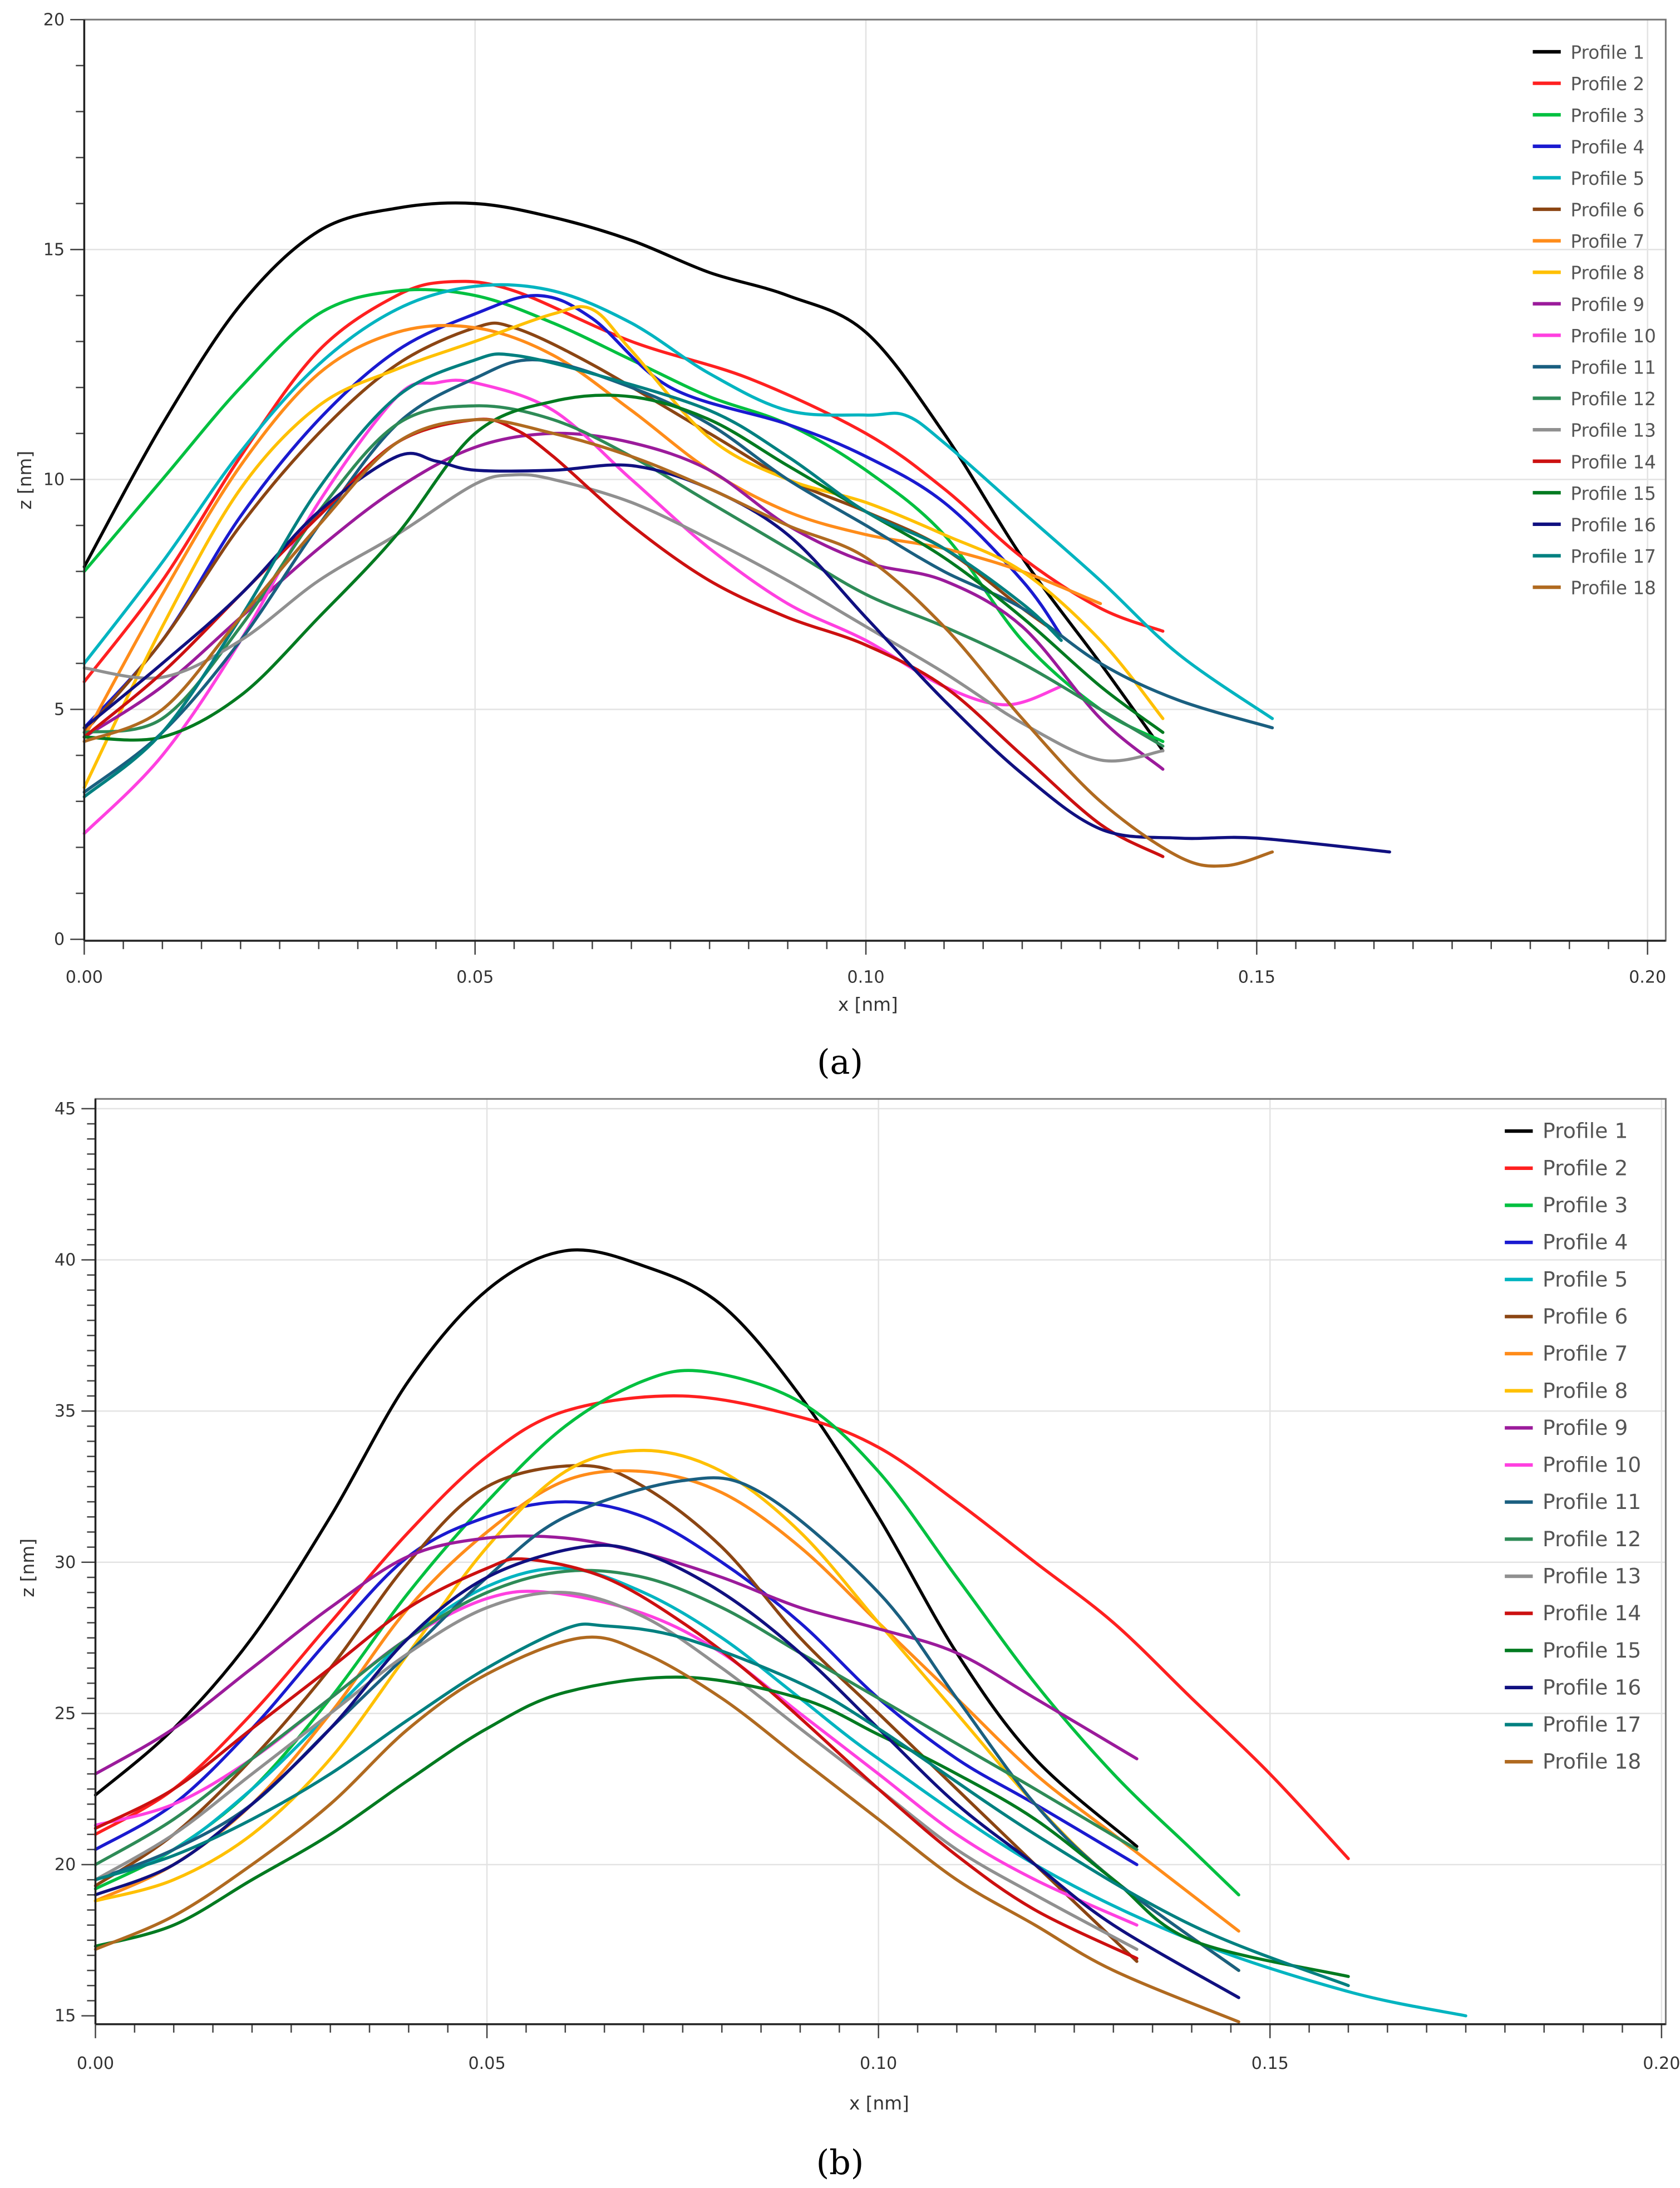  Describe the element at coordinates (60, 710) in the screenshot. I see `y-tick-label: 5` at that location.